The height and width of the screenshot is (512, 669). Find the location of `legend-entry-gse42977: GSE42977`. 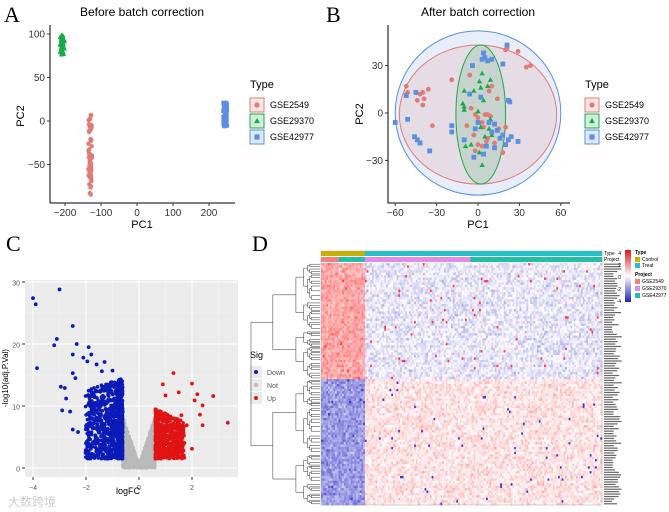

legend-entry-gse42977: GSE42977 is located at coordinates (627, 137).